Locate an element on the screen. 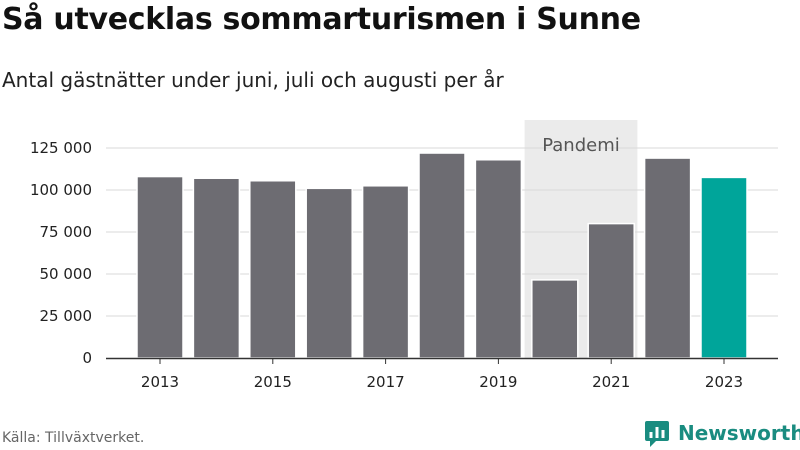 Image resolution: width=800 pixels, height=450 pixels. y-tick-label: 125 000 is located at coordinates (61, 148).